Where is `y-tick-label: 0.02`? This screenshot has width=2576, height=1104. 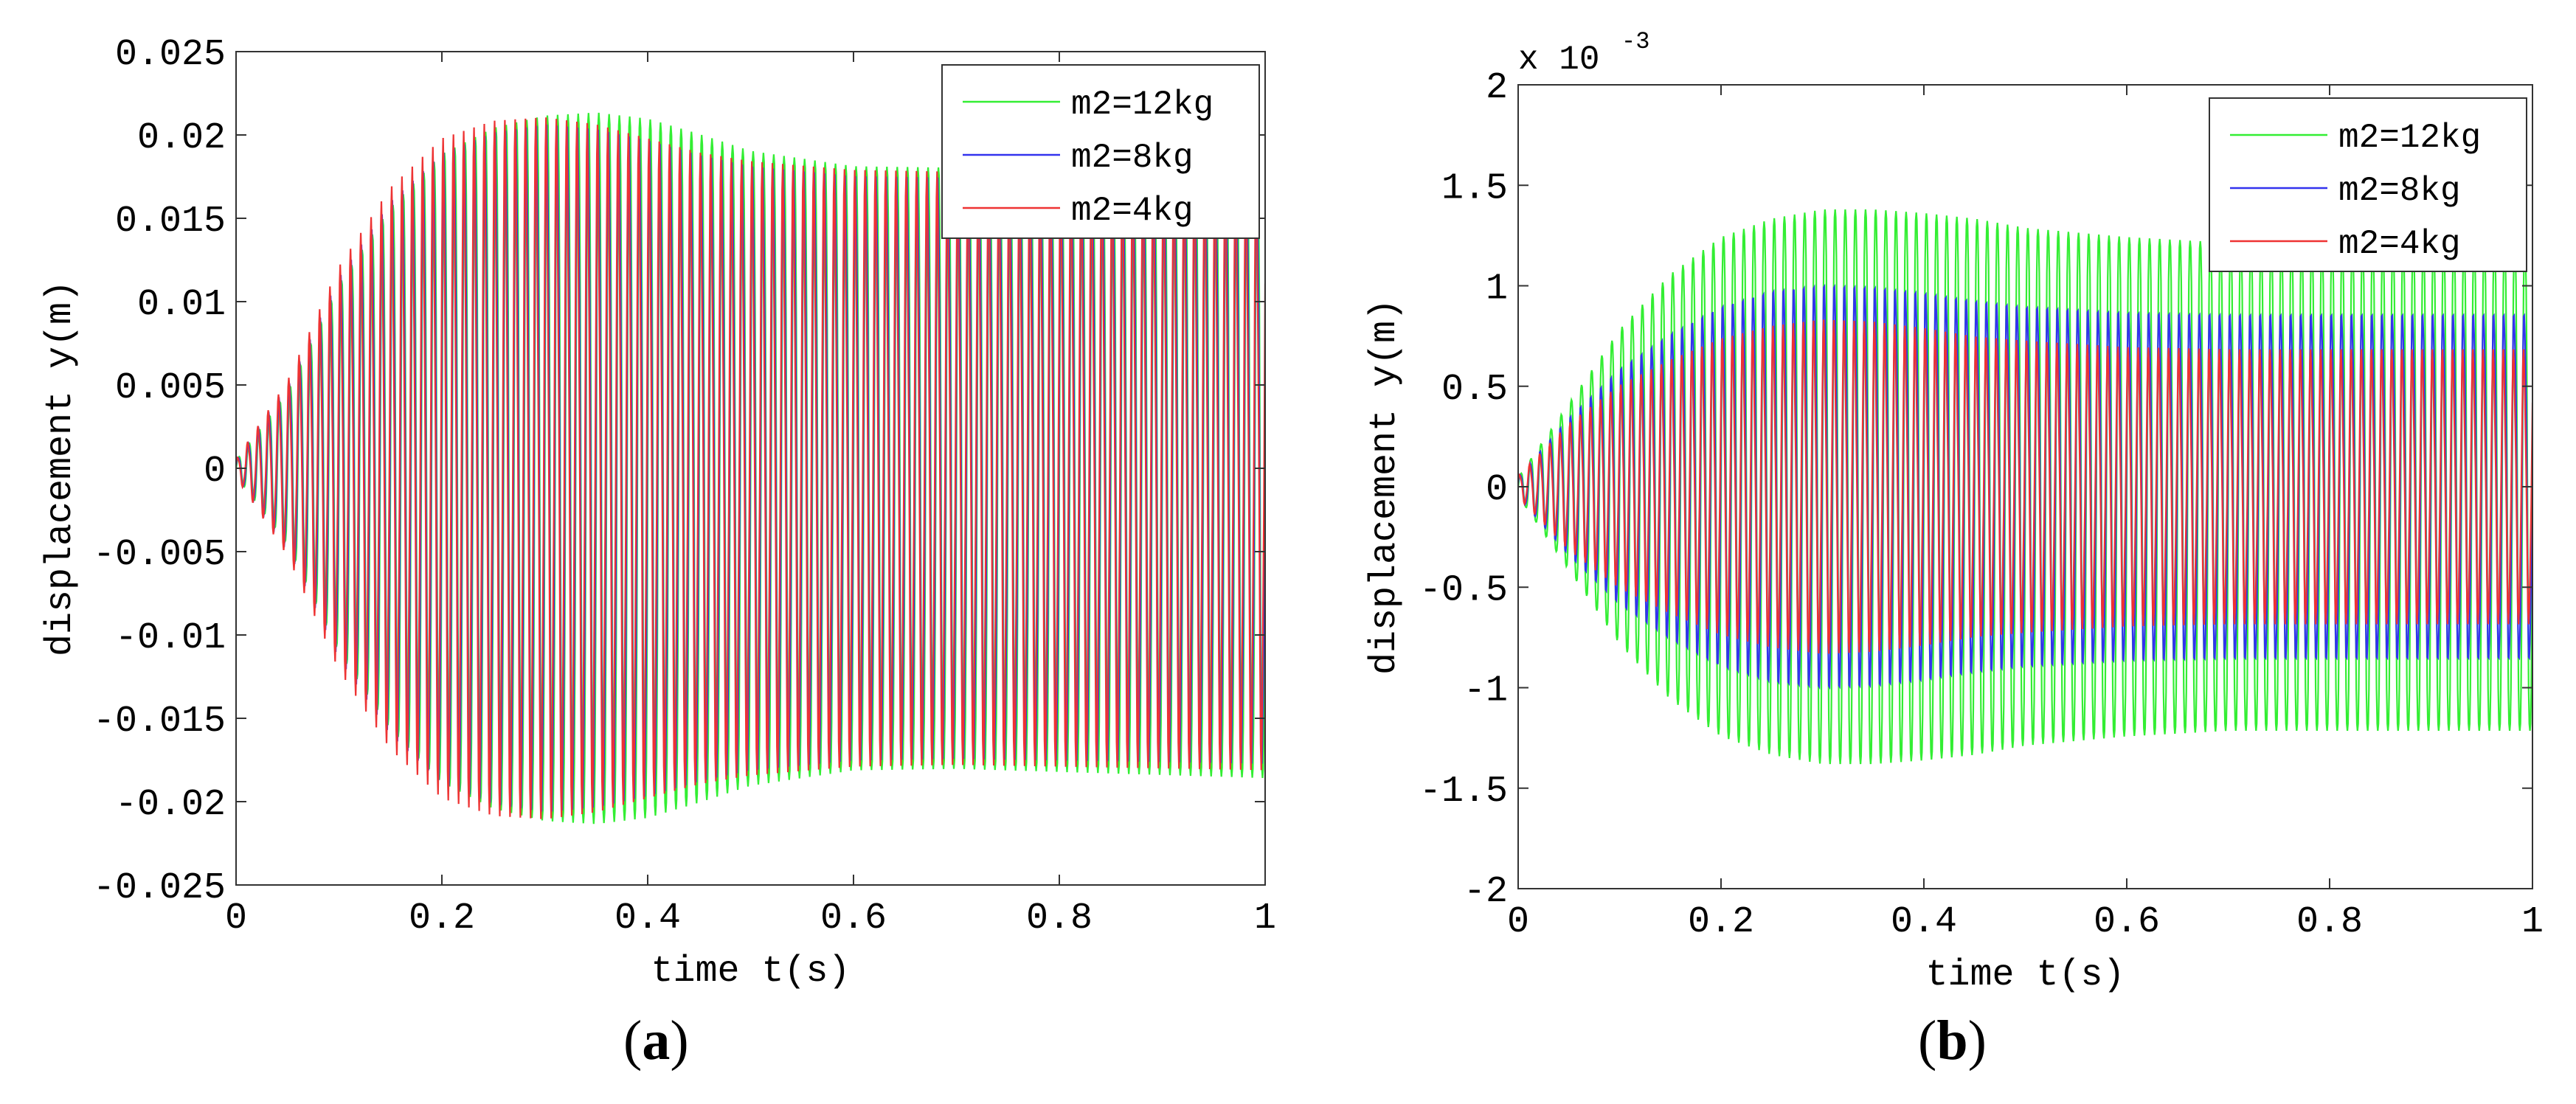 y-tick-label: 0.02 is located at coordinates (182, 138).